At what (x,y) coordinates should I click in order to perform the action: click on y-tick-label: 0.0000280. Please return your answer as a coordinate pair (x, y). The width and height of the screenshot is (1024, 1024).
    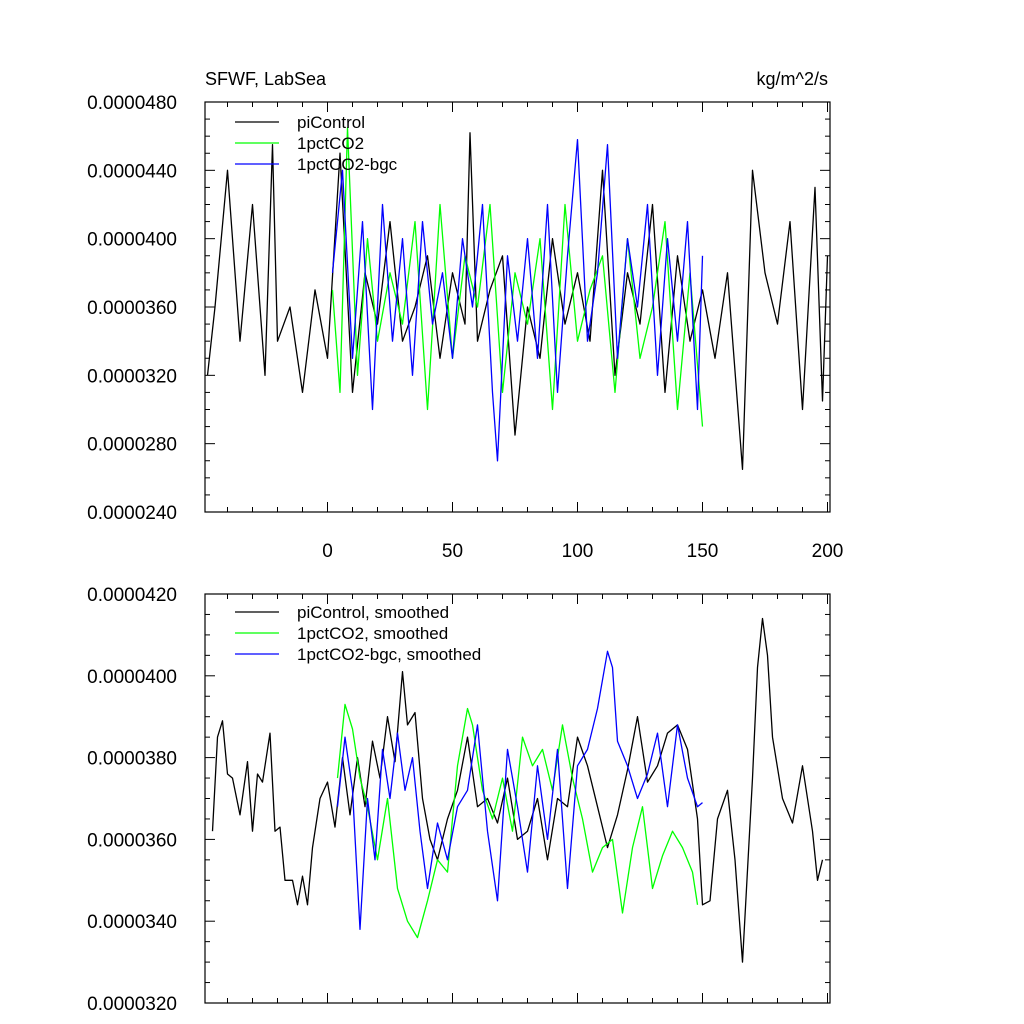
    Looking at the image, I should click on (132, 445).